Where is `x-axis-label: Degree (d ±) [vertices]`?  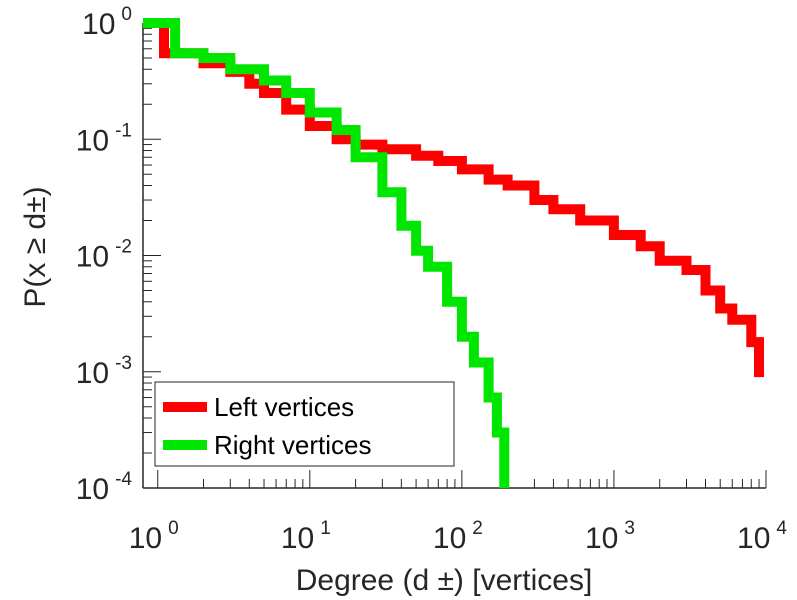
x-axis-label: Degree (d ±) [vertices] is located at coordinates (444, 580).